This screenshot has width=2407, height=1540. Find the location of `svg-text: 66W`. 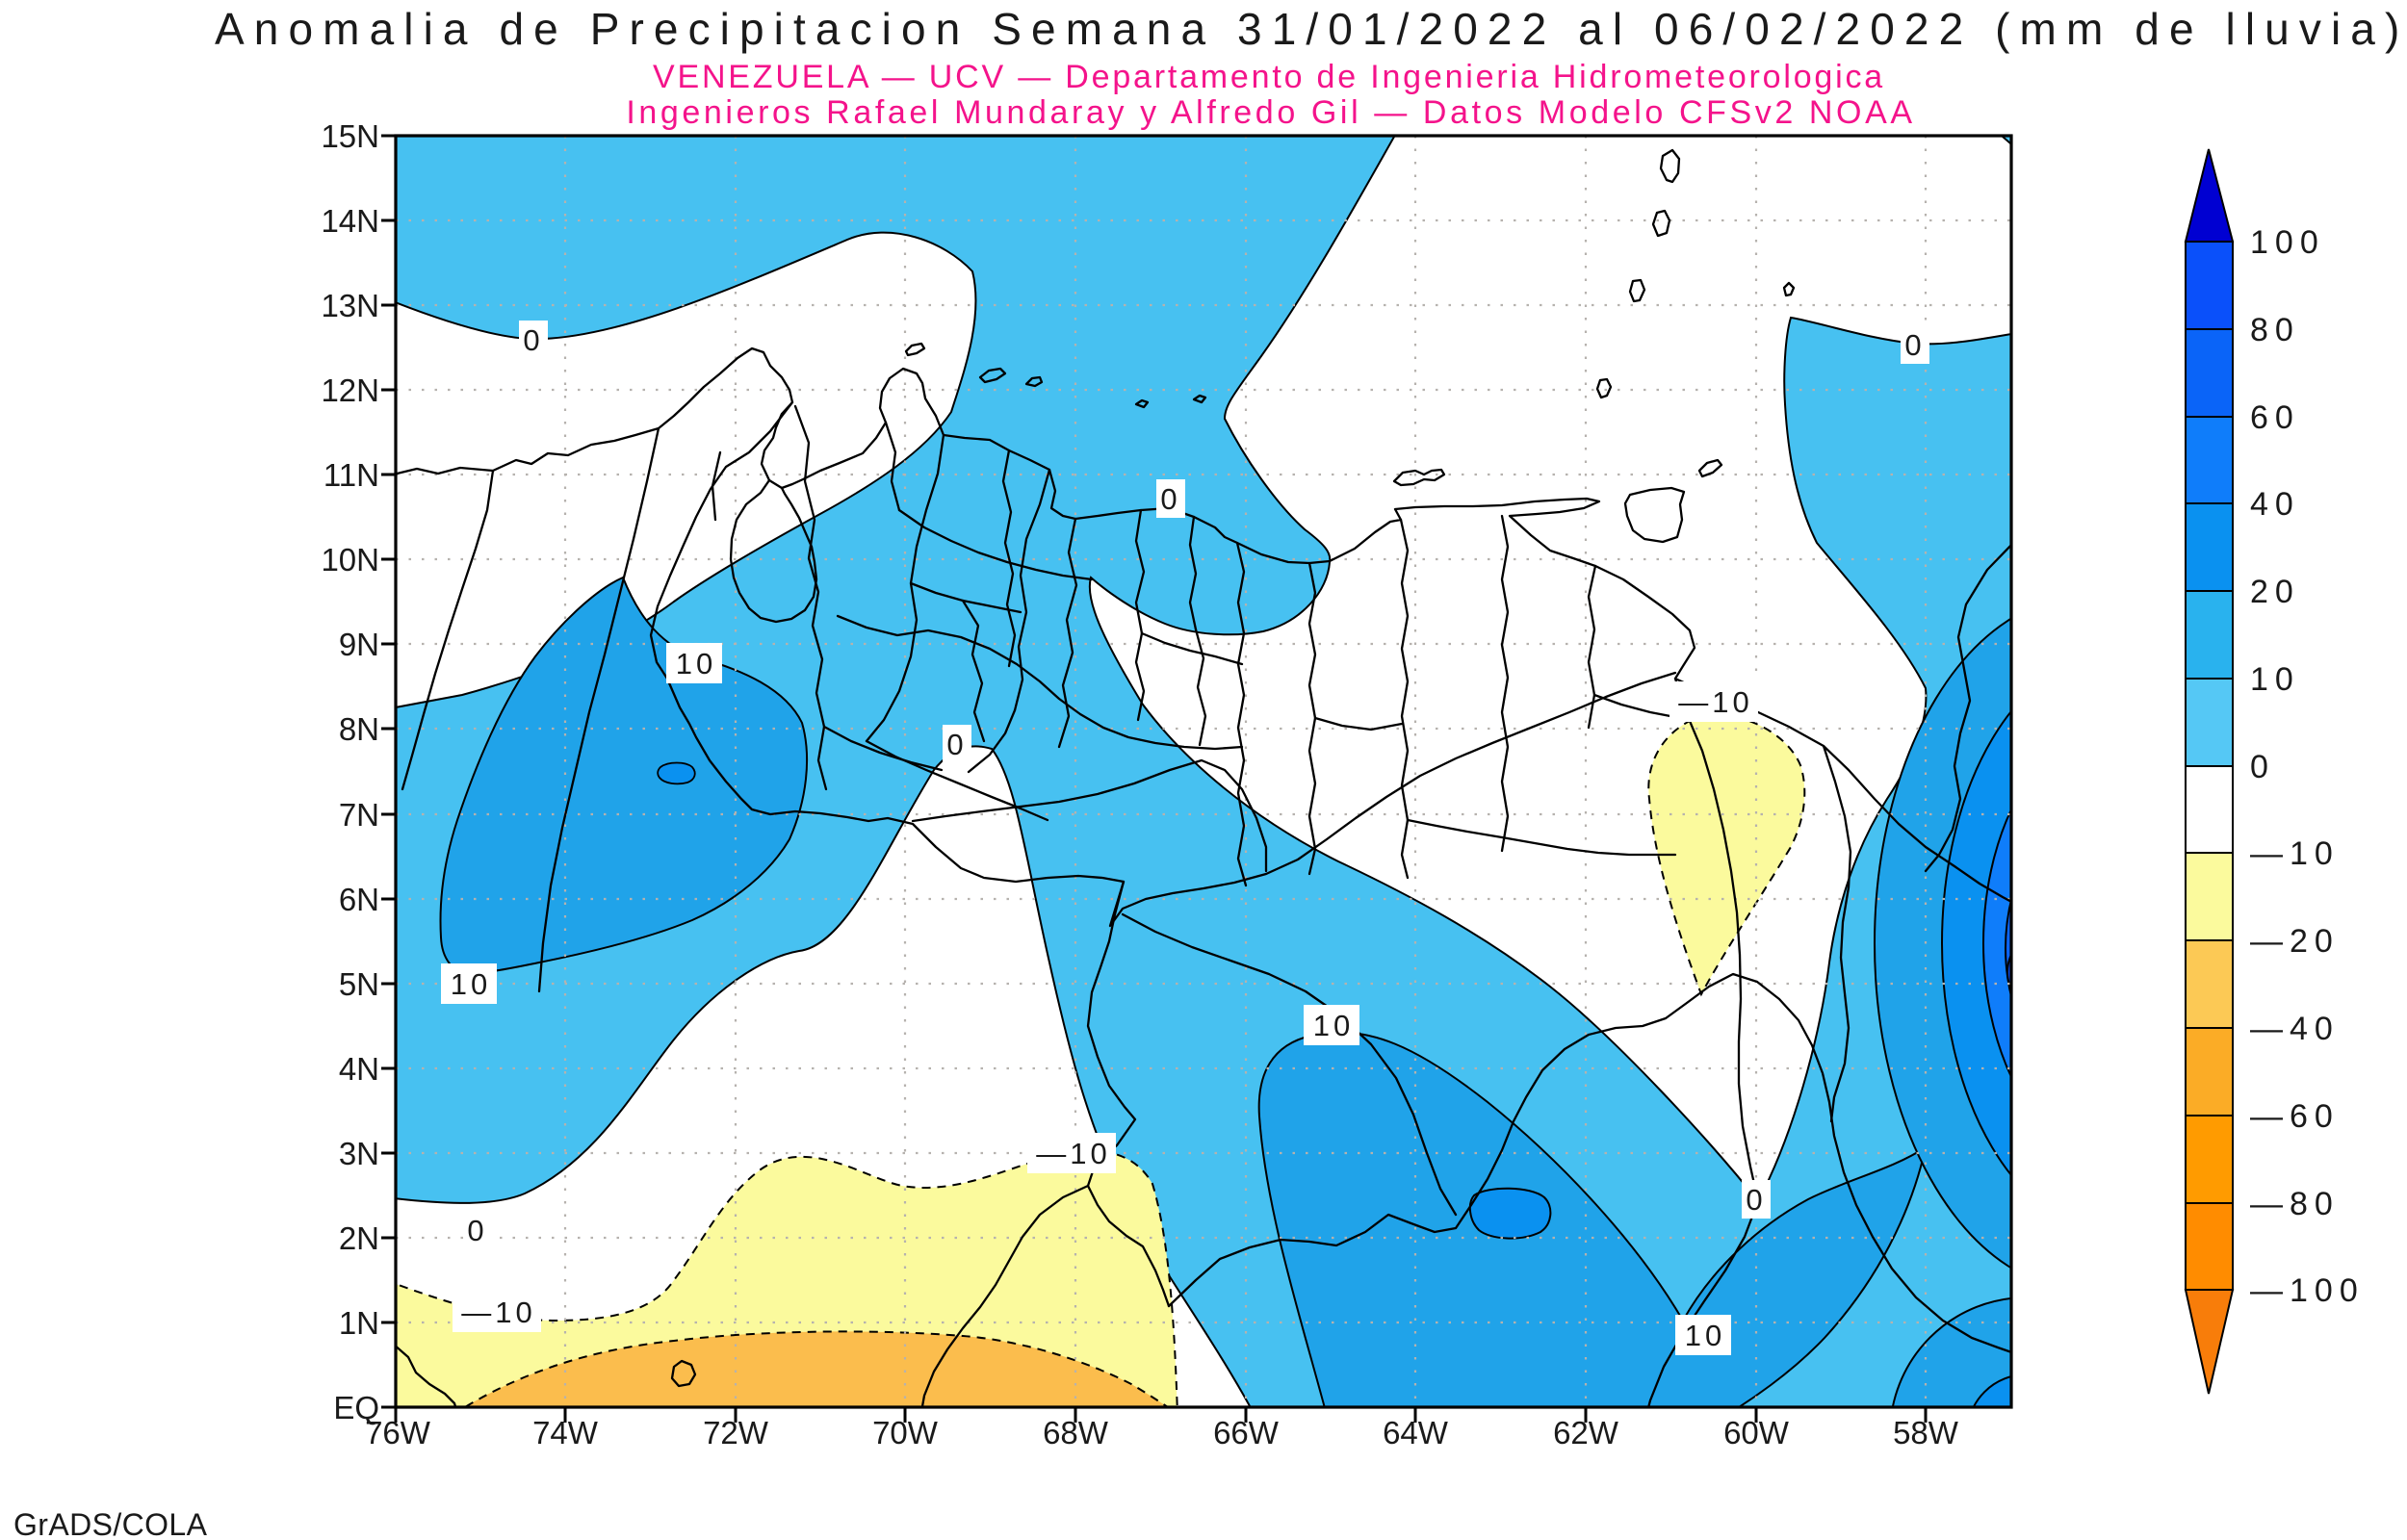

svg-text: 66W is located at coordinates (1246, 1432).